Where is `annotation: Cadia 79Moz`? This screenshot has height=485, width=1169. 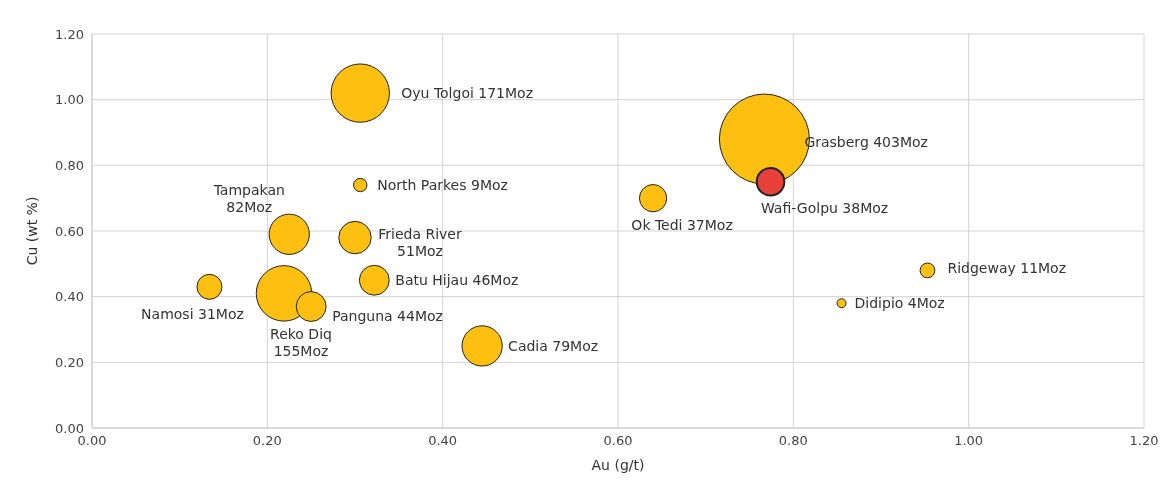 annotation: Cadia 79Moz is located at coordinates (553, 345).